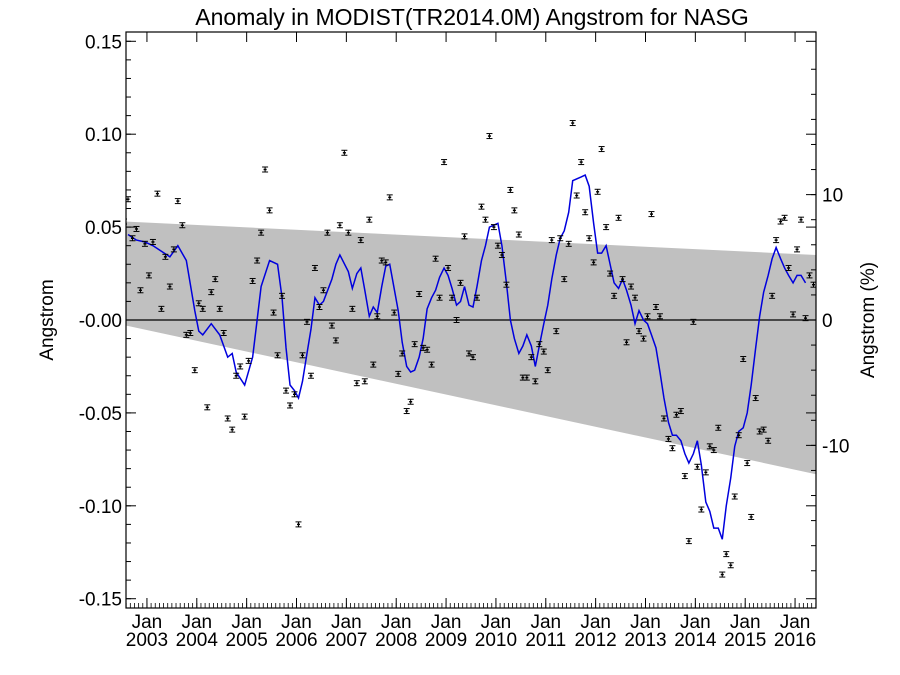 Image resolution: width=900 pixels, height=675 pixels. I want to click on x-tick-label-year: 2008, so click(396, 640).